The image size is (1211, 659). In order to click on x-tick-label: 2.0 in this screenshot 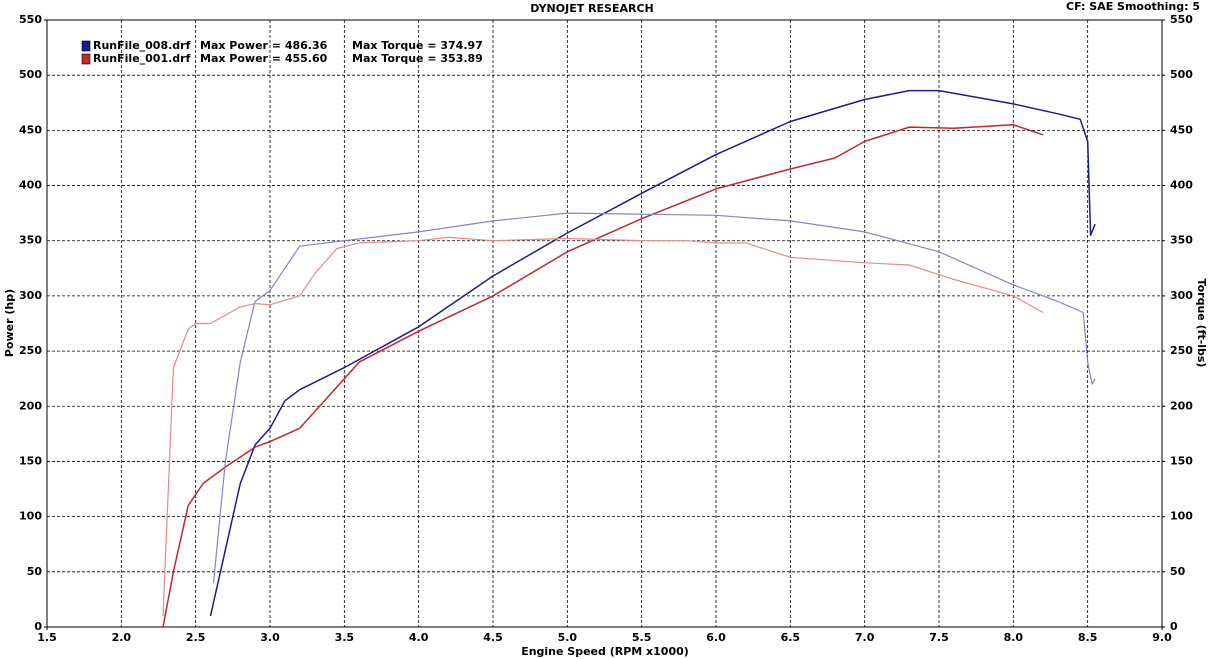, I will do `click(122, 637)`.